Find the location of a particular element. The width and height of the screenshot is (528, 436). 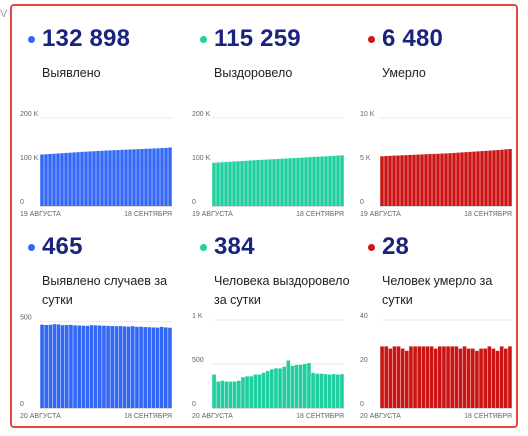

stat-value: 6 480 is located at coordinates (413, 38).